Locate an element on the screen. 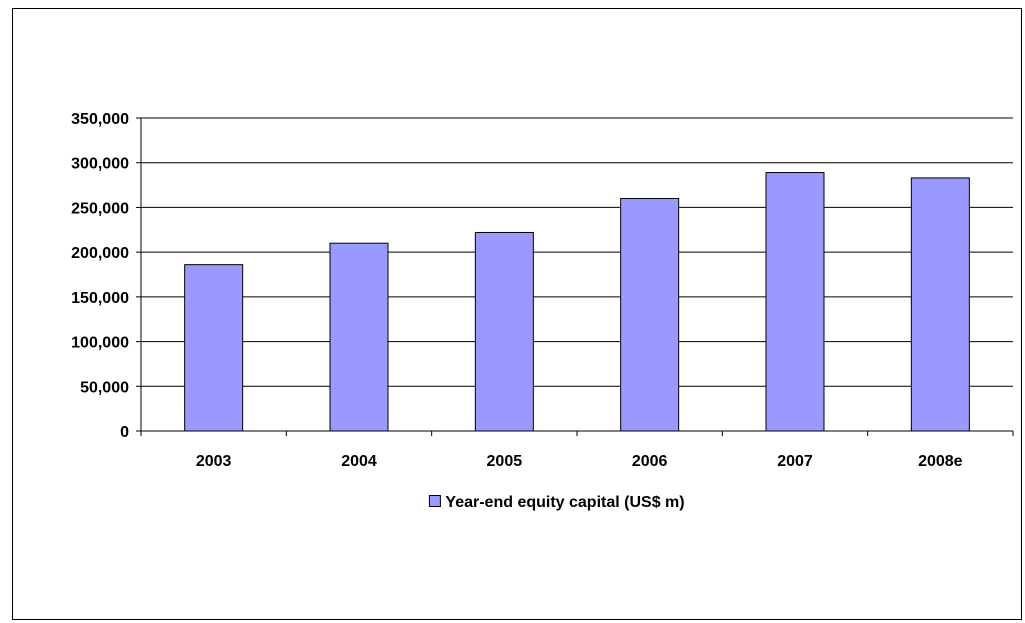  y-tick-label: 250,000 is located at coordinates (100, 208).